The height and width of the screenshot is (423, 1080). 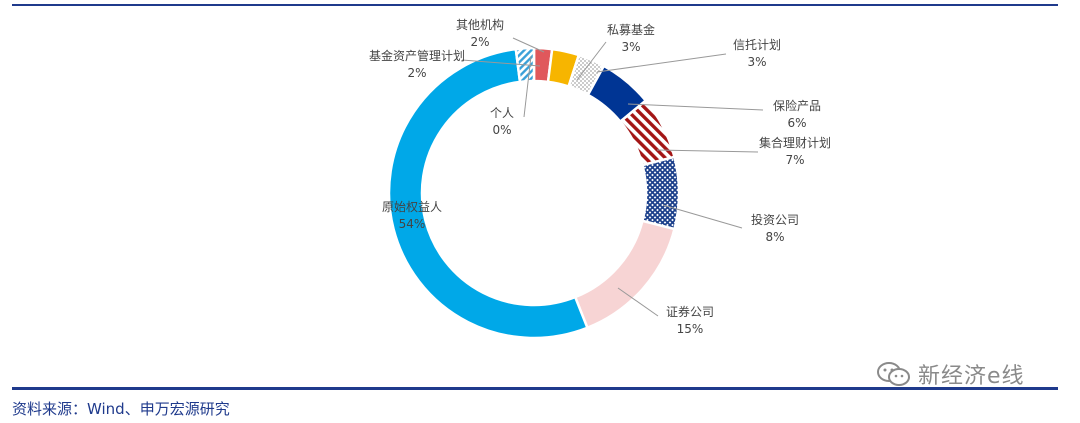 What do you see at coordinates (535, 388) in the screenshot?
I see `bottom-rule` at bounding box center [535, 388].